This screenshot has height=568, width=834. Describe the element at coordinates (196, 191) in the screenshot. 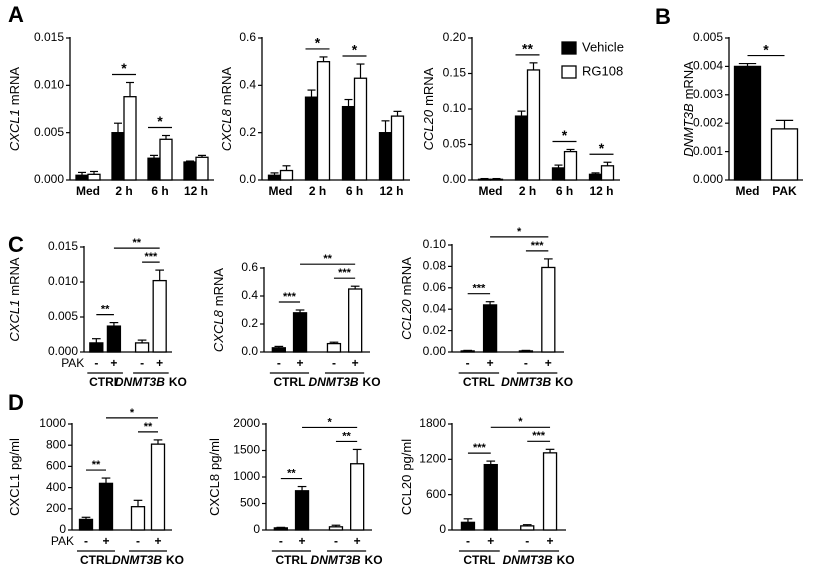

I see `x-tick-label: 12 h` at that location.